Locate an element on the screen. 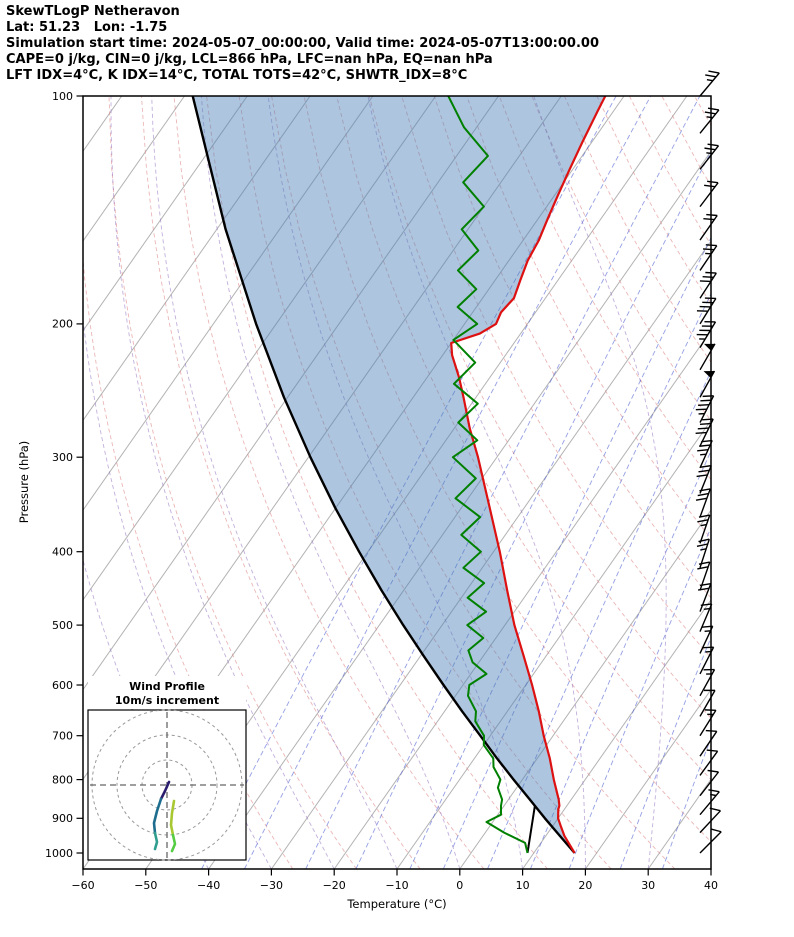 The image size is (794, 937). temperature-tick-label: −50 is located at coordinates (145, 885).